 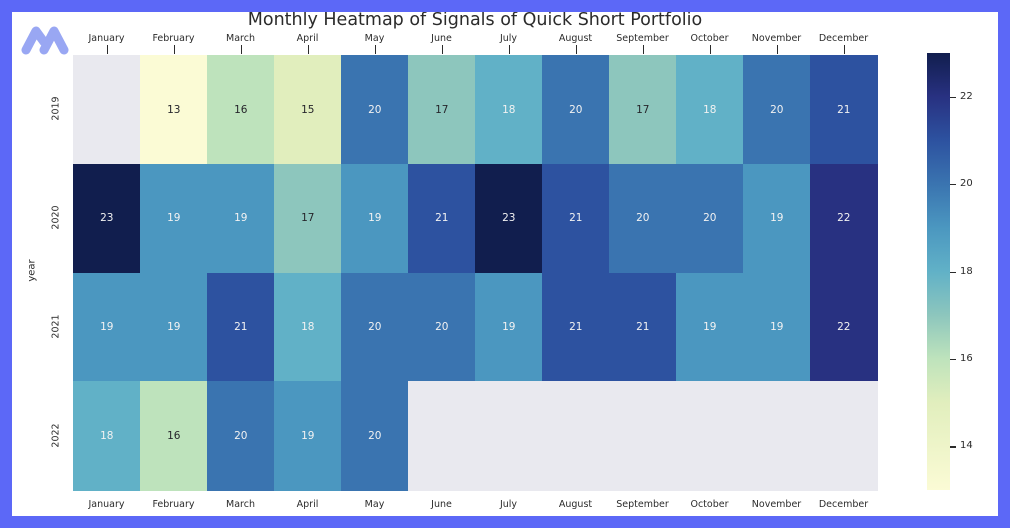 I want to click on x-tick-label-bottom: November, so click(x=776, y=504).